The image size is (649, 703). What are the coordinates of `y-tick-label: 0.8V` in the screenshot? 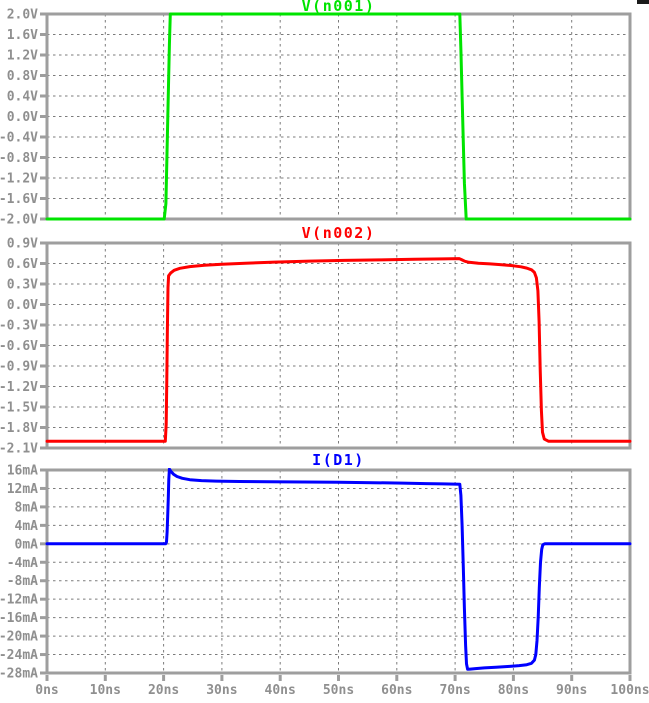 It's located at (22, 76).